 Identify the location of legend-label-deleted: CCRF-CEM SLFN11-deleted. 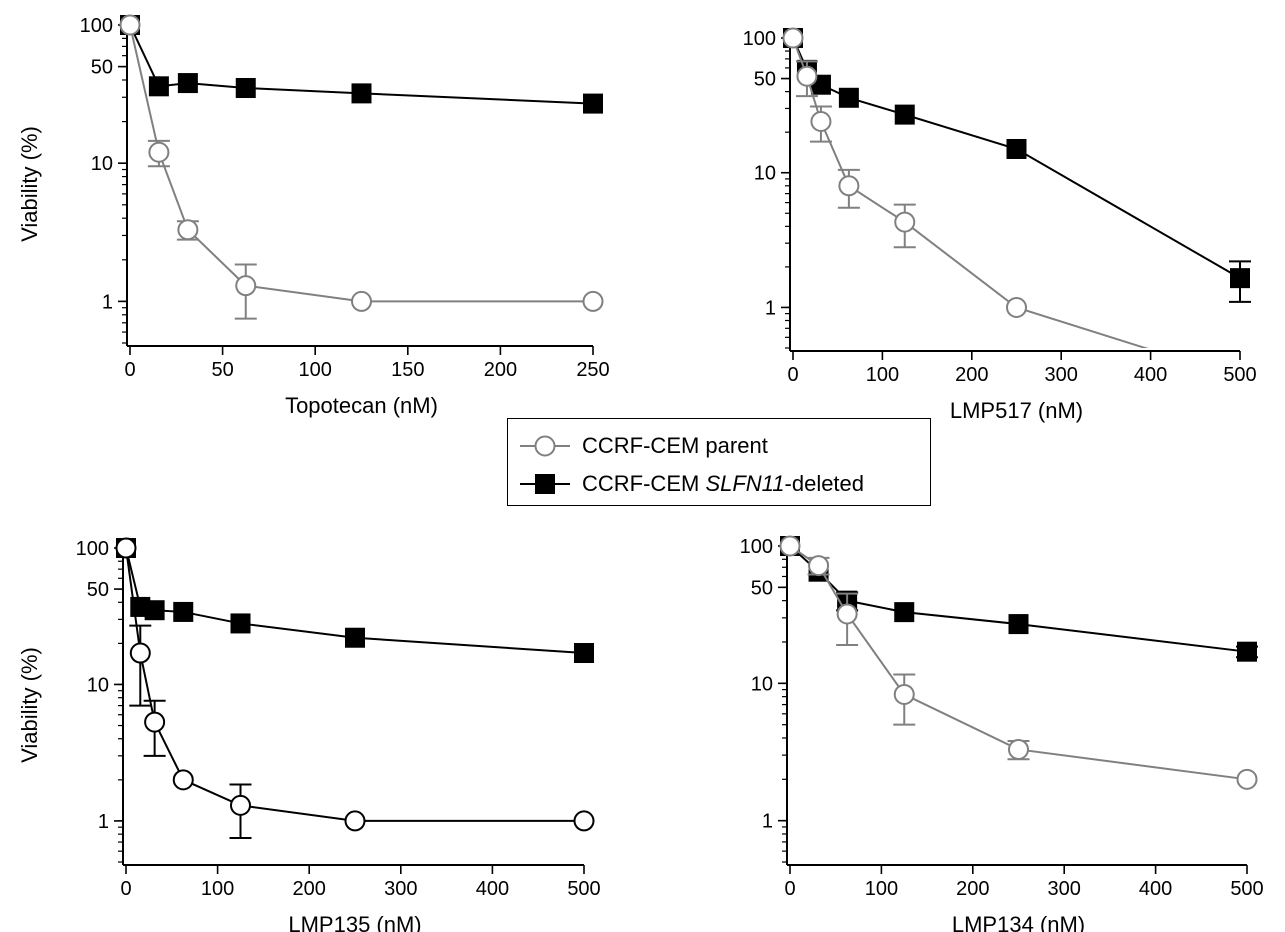
(723, 484).